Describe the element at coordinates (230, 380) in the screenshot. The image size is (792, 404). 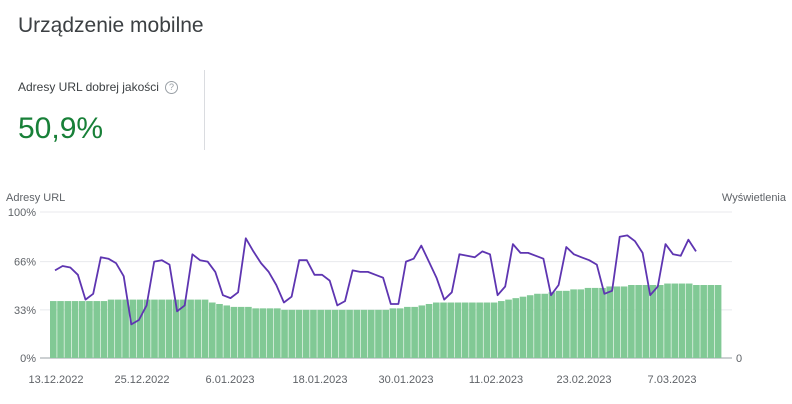
I see `x-tick-label: 6.01.2023` at that location.